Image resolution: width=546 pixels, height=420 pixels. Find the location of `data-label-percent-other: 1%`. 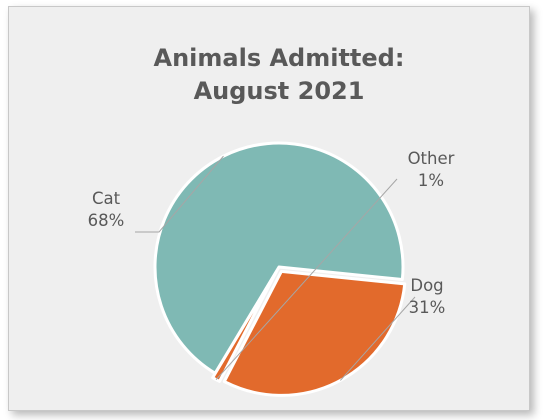

data-label-percent-other: 1% is located at coordinates (431, 180).